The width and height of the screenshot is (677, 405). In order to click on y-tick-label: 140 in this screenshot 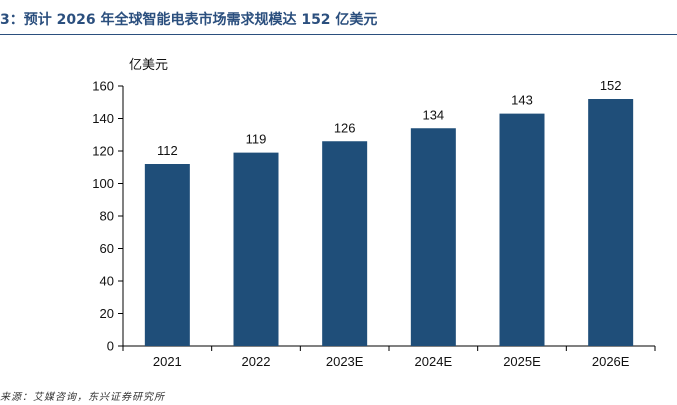, I will do `click(103, 118)`.